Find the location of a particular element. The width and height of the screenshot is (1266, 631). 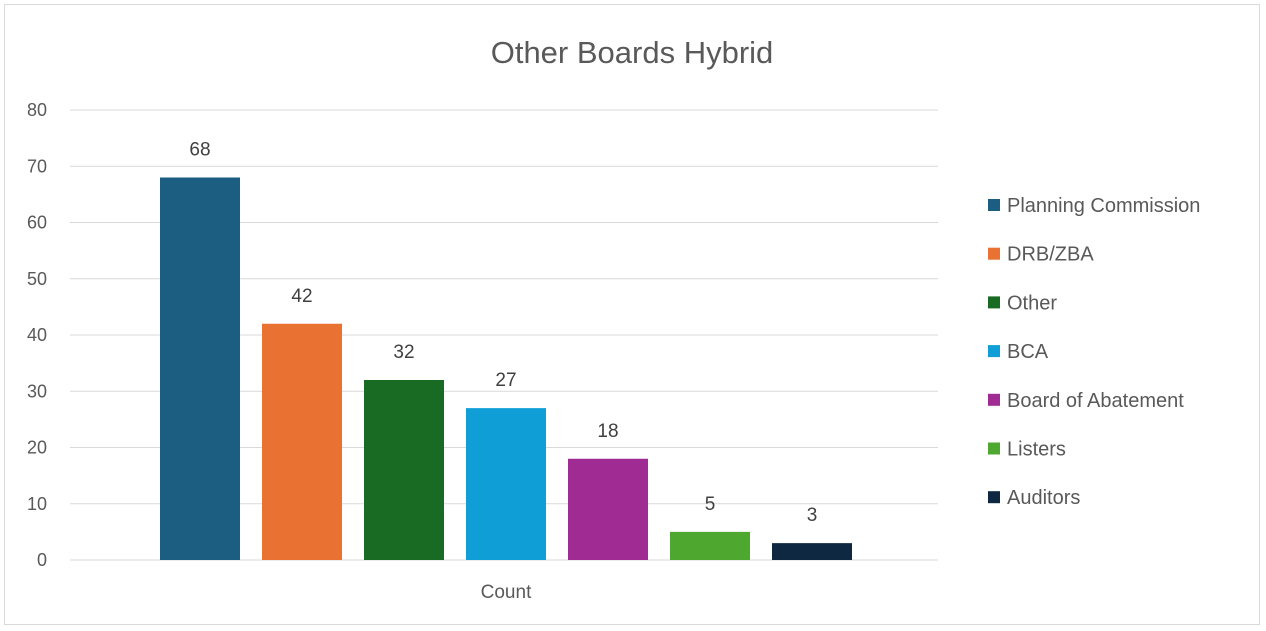

data-label: 18 is located at coordinates (607, 431).